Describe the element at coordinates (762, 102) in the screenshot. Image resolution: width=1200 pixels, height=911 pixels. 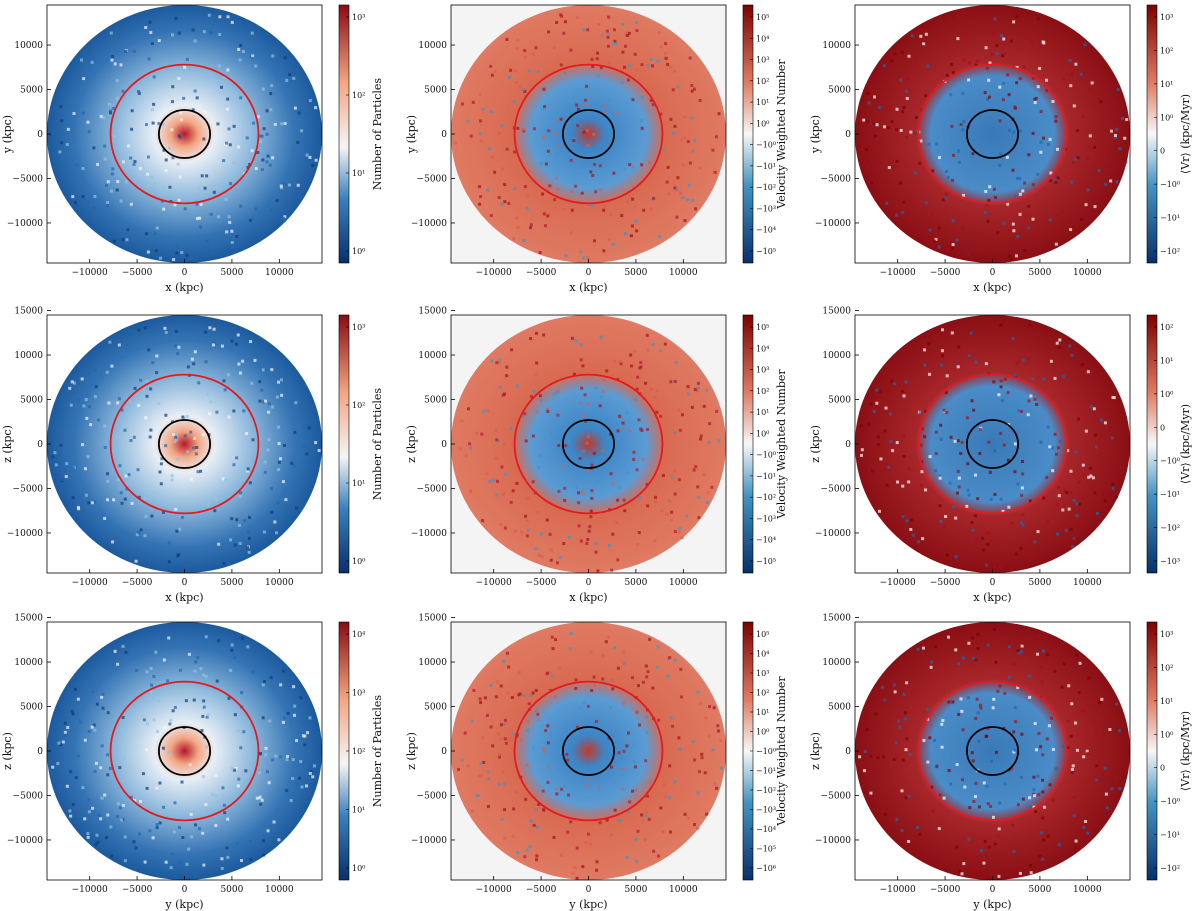
I see `colorbar-tick-label: 10¹` at that location.